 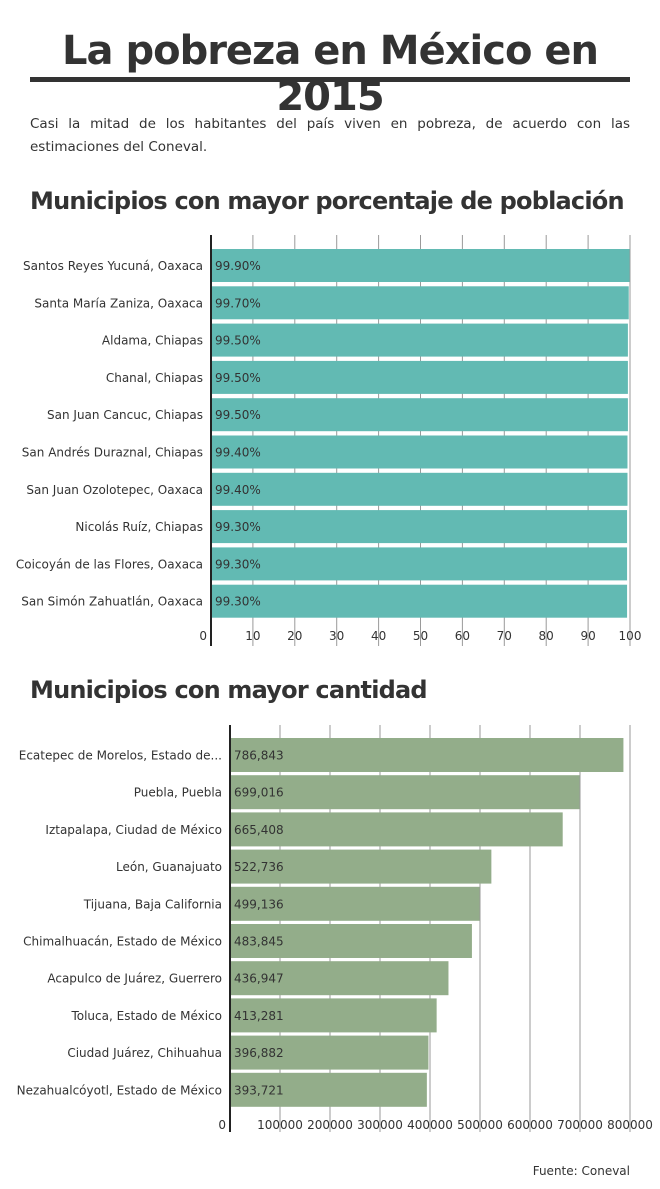 I want to click on bar-value-label: 393,721, so click(x=259, y=1090).